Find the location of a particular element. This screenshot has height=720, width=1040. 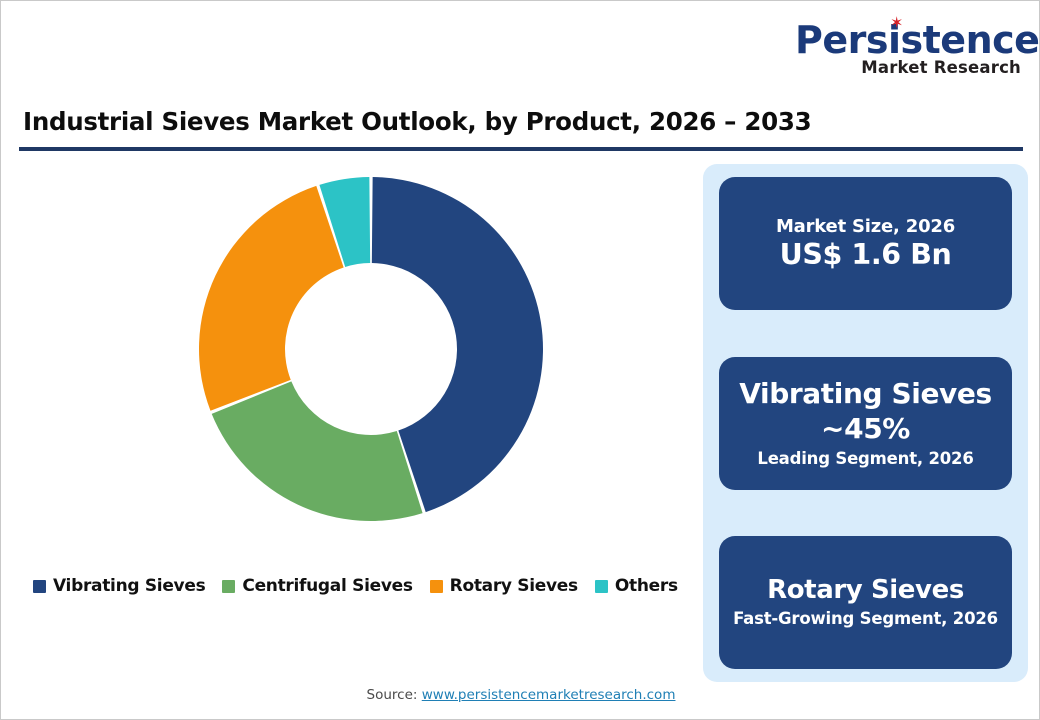

stat-card-headline: Vibrating Sieves is located at coordinates (865, 394).